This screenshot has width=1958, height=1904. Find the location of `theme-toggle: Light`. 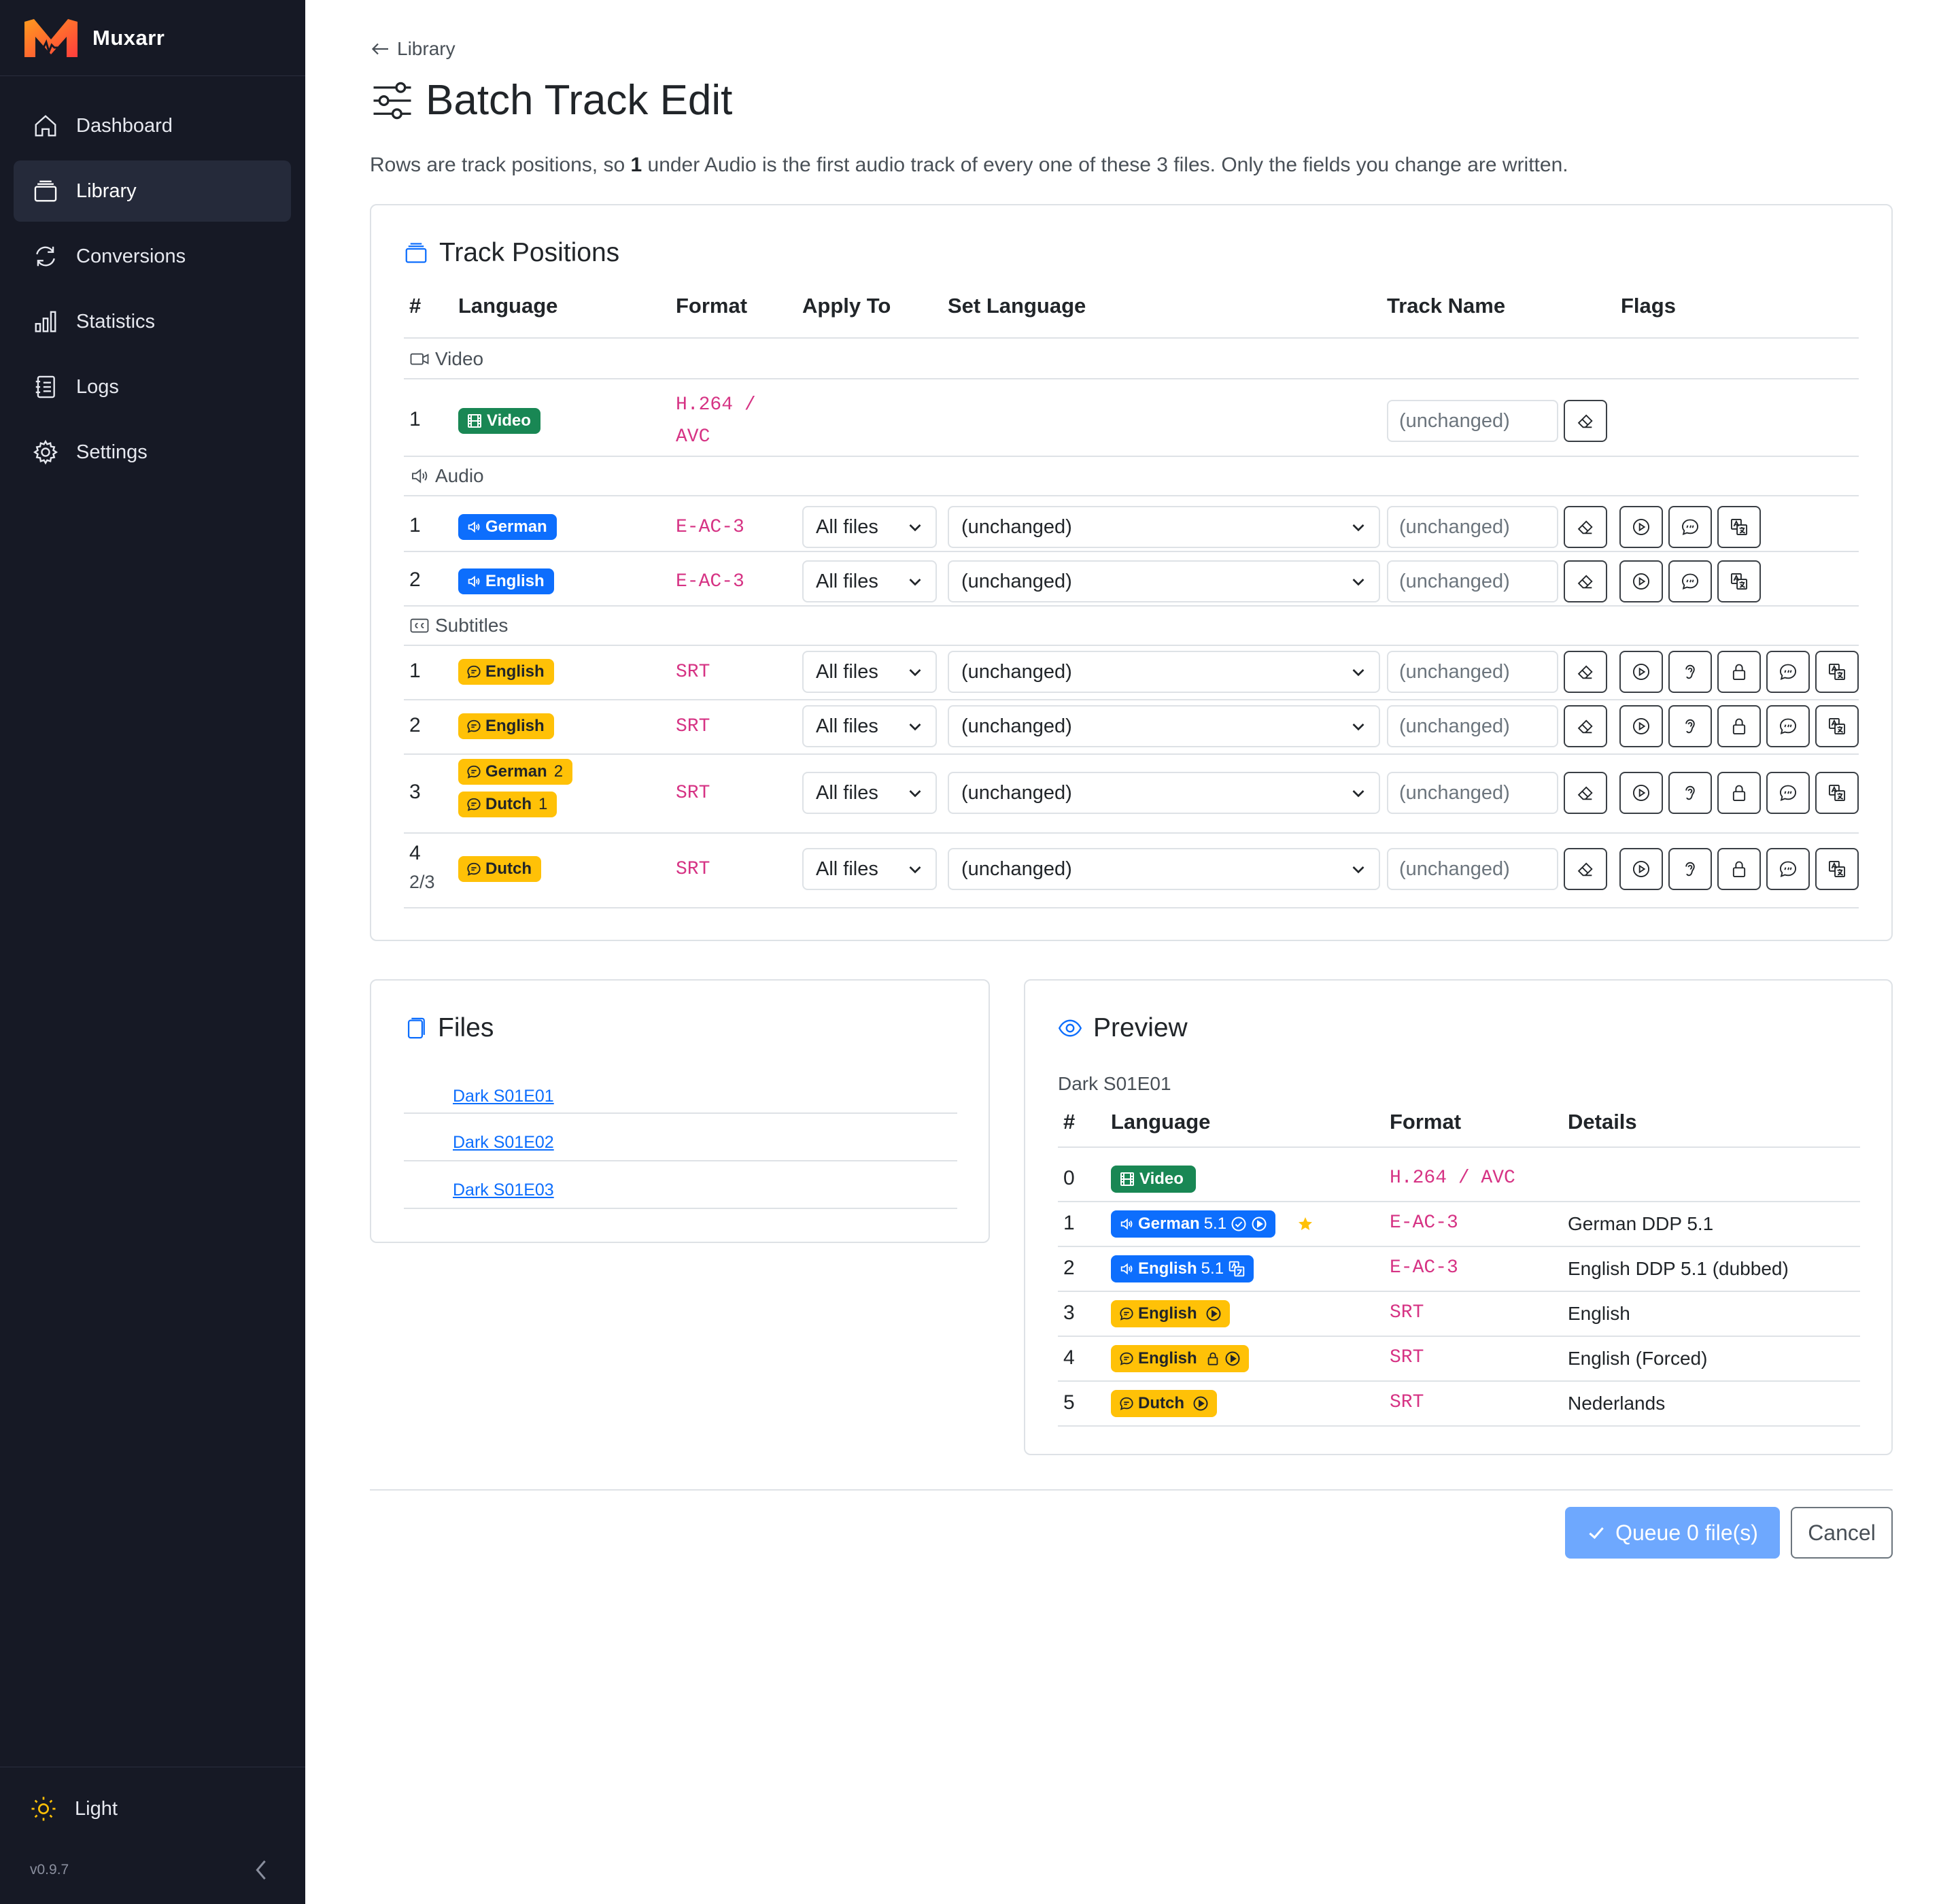

theme-toggle: Light is located at coordinates (74, 1809).